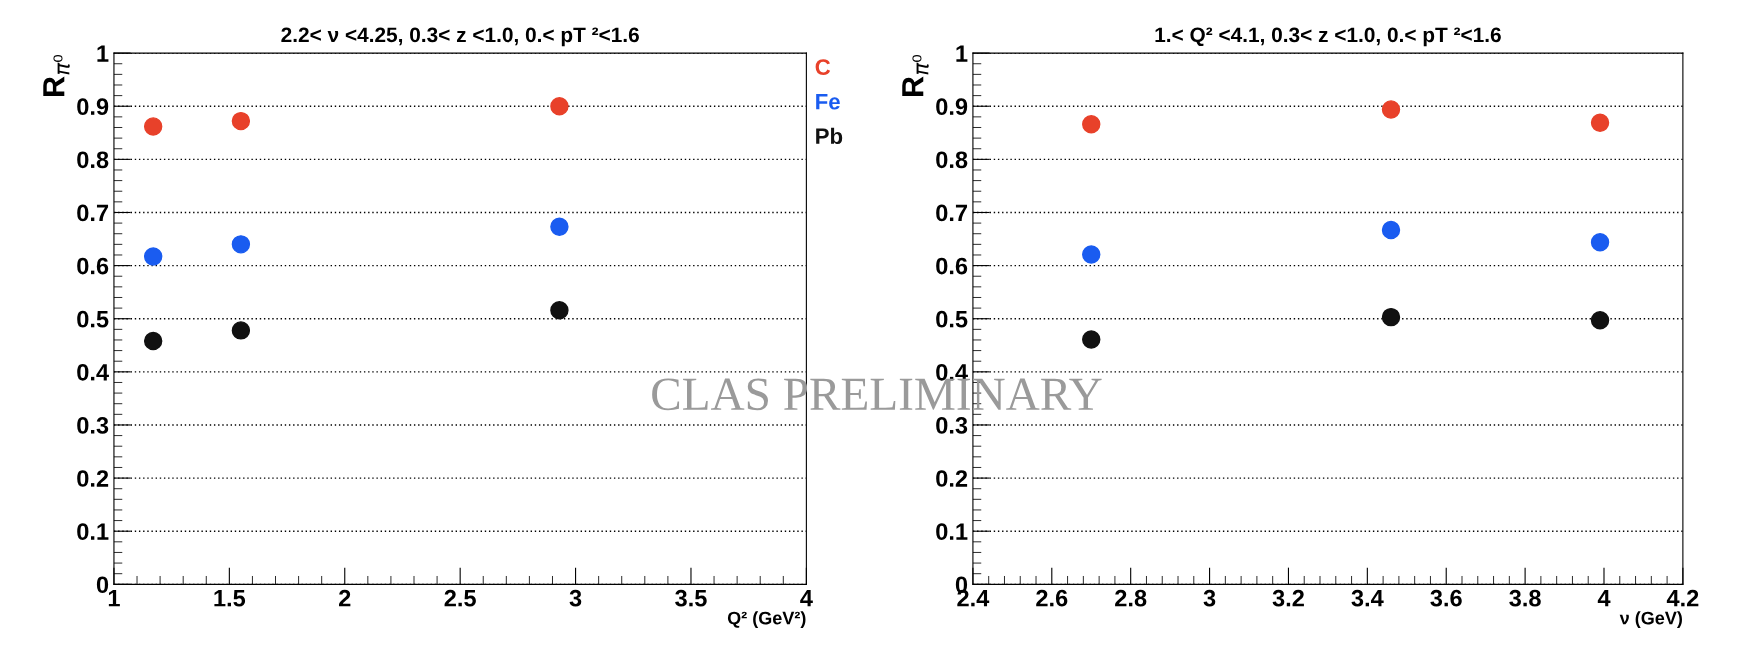 The image size is (1753, 664). I want to click on chart-title: 2.2< ν <4.25, 0.3< z <1.0, 0.< pT ²<1.6, so click(460, 37).